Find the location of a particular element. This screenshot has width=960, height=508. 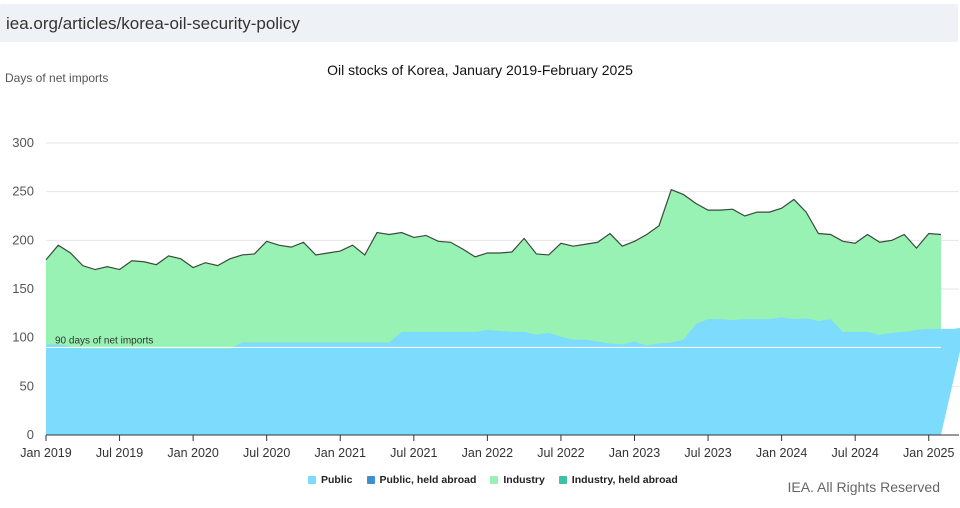

y-tick-label: 50 is located at coordinates (27, 385).